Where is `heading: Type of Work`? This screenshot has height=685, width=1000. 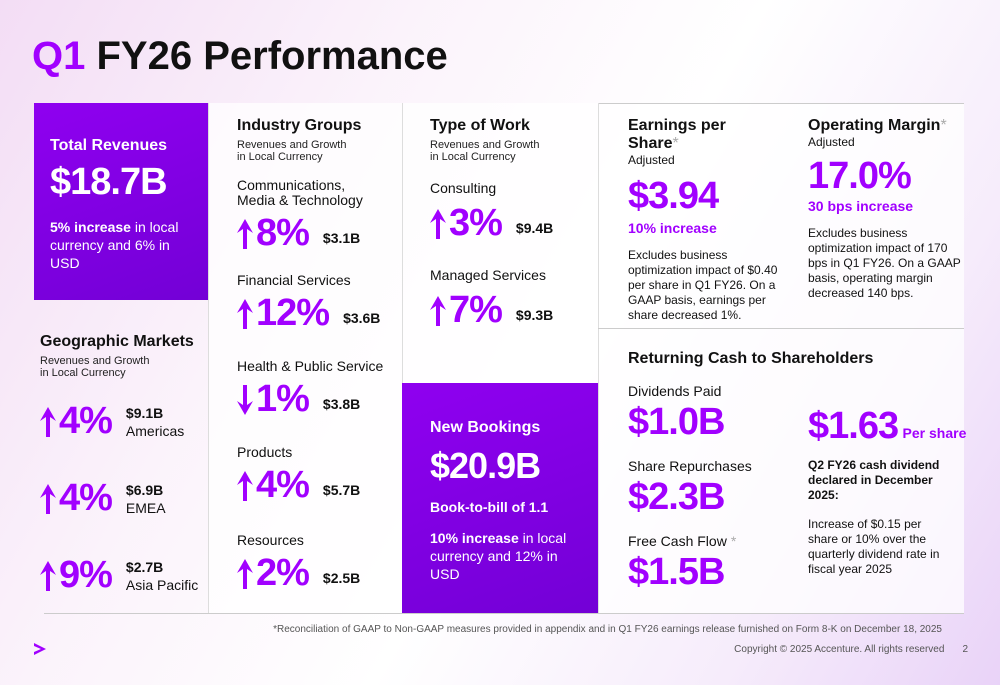 heading: Type of Work is located at coordinates (480, 125).